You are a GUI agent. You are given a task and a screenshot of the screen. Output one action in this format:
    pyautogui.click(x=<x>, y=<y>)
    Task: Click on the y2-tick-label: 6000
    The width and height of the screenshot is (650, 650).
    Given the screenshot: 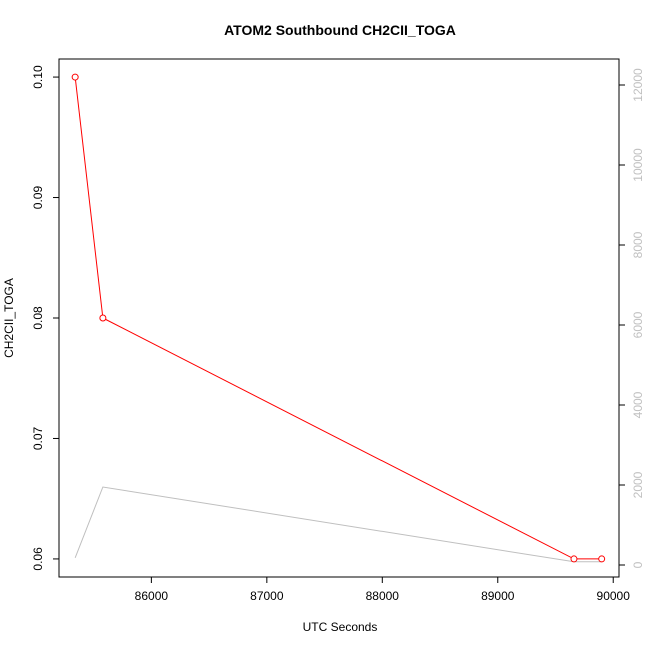 What is the action you would take?
    pyautogui.click(x=638, y=324)
    